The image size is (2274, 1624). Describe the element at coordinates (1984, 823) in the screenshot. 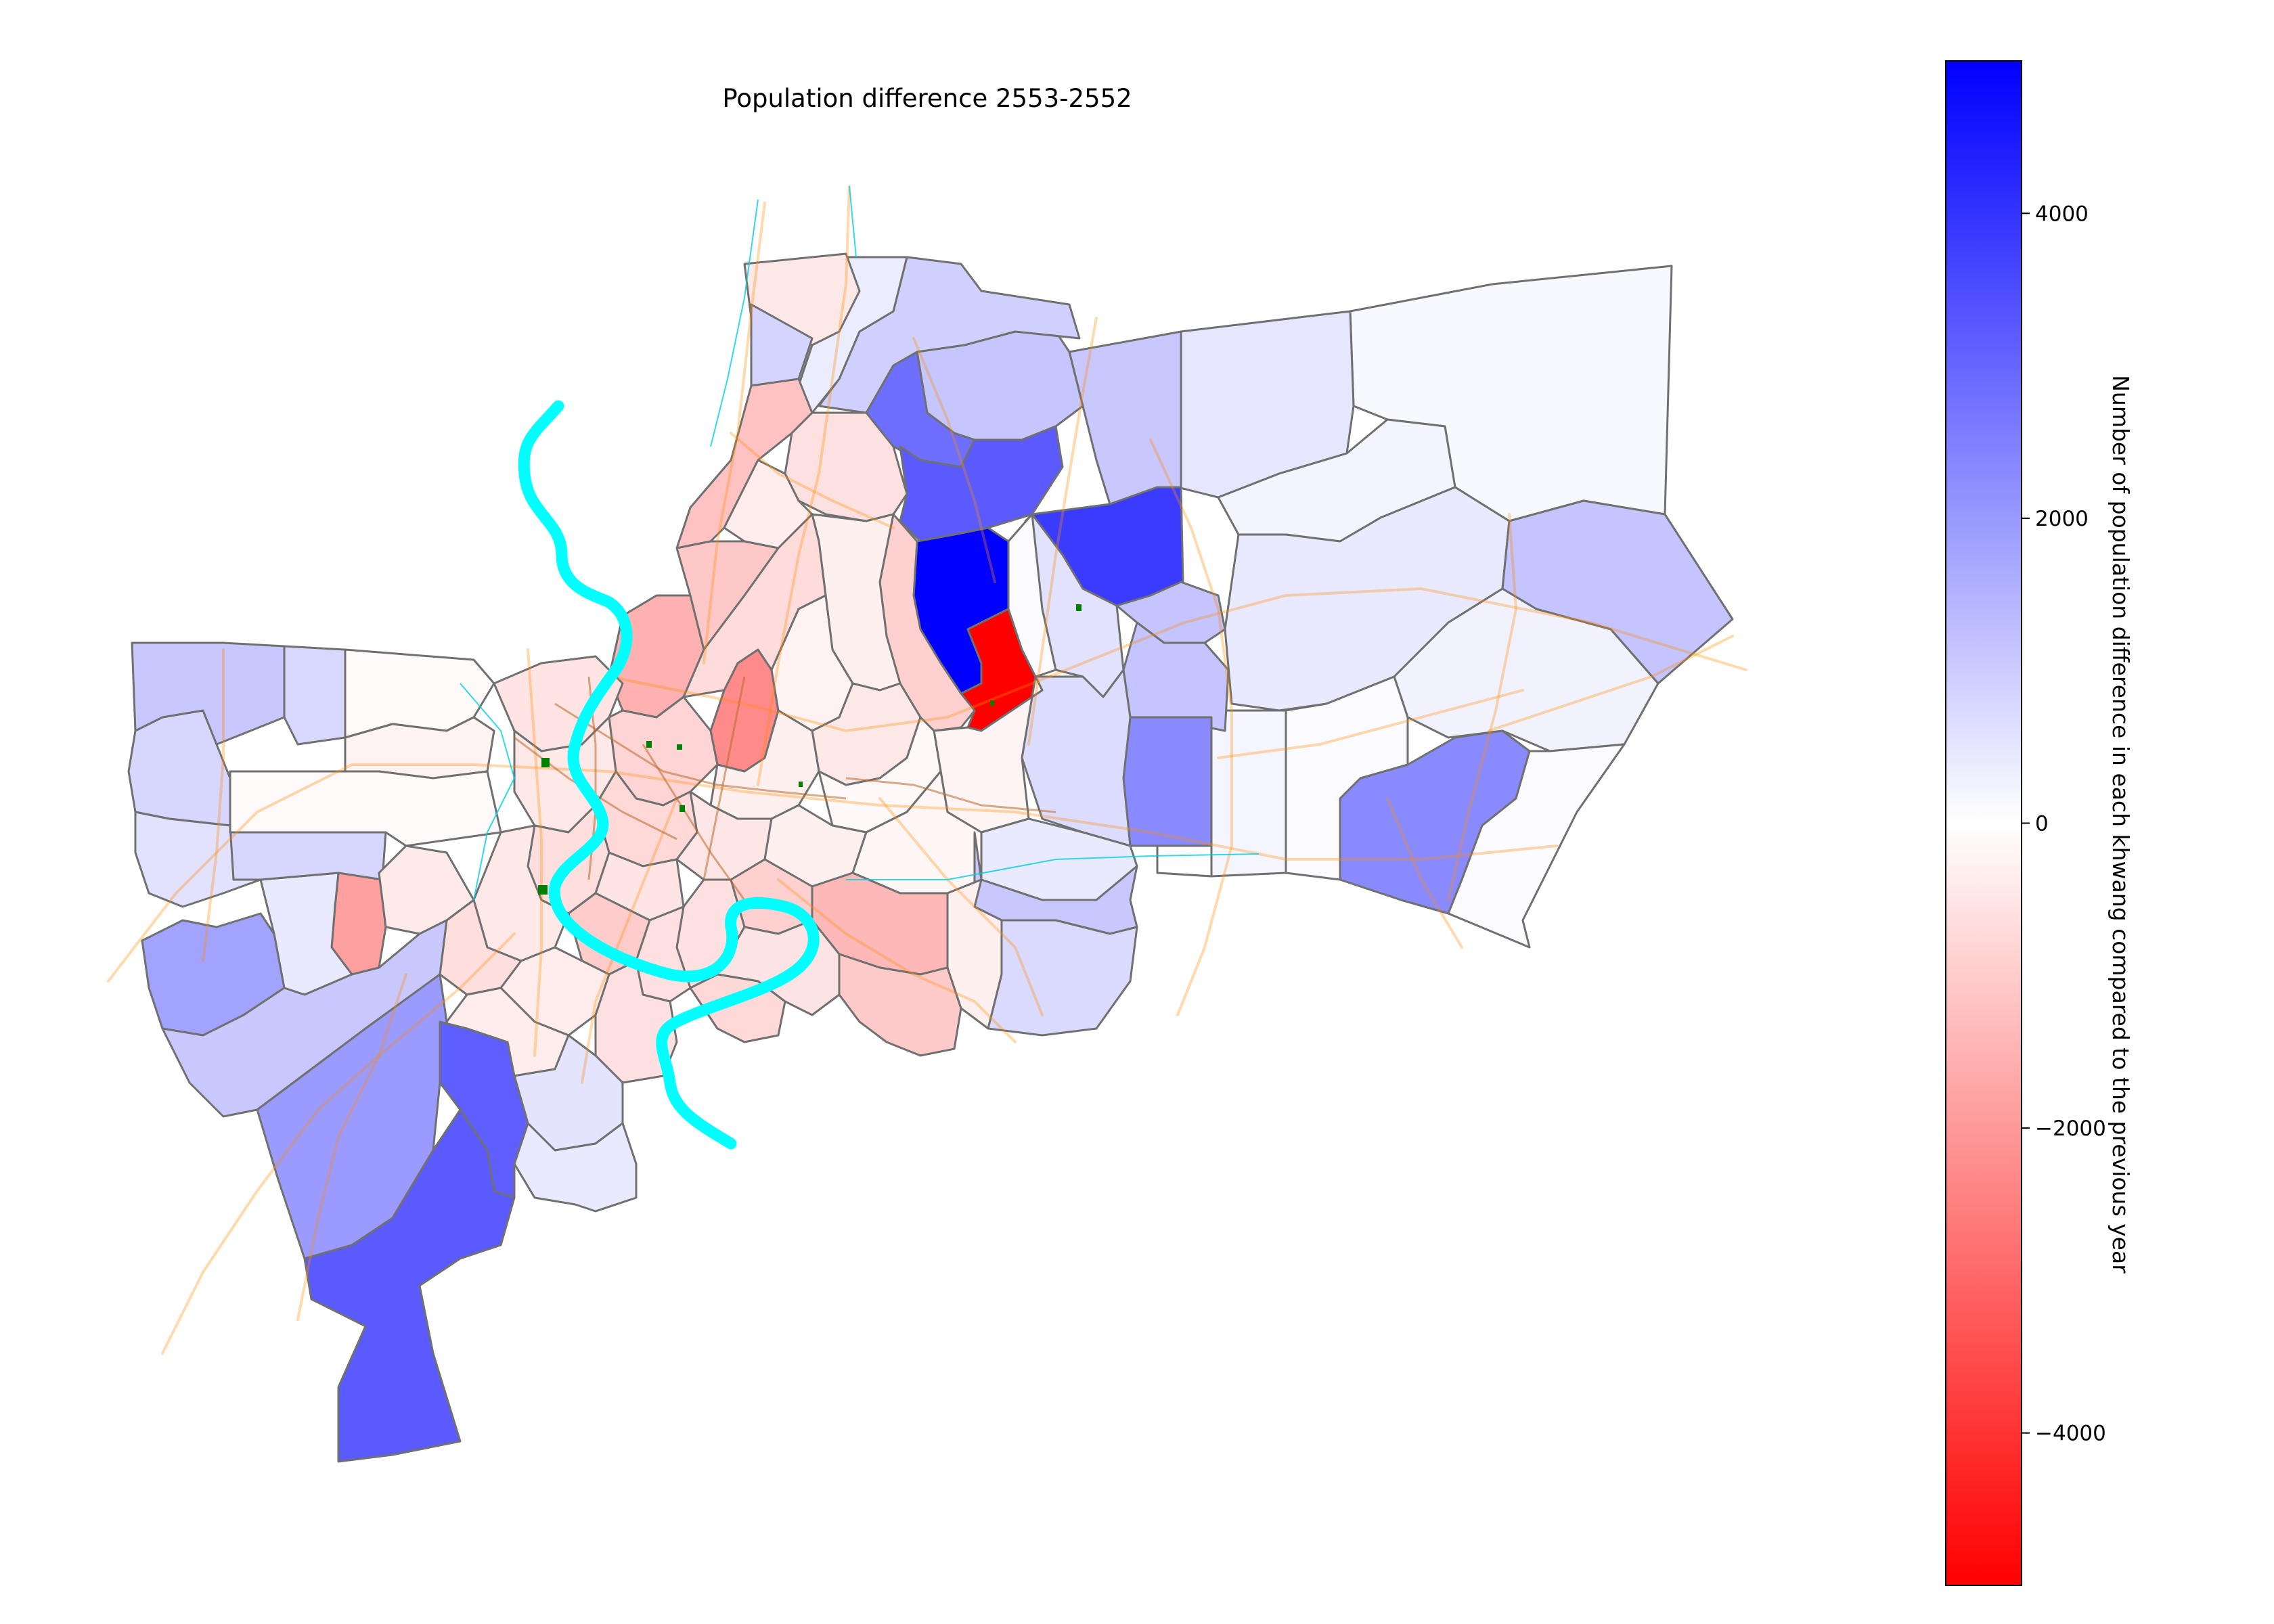

I see `colorbar-gradient` at that location.